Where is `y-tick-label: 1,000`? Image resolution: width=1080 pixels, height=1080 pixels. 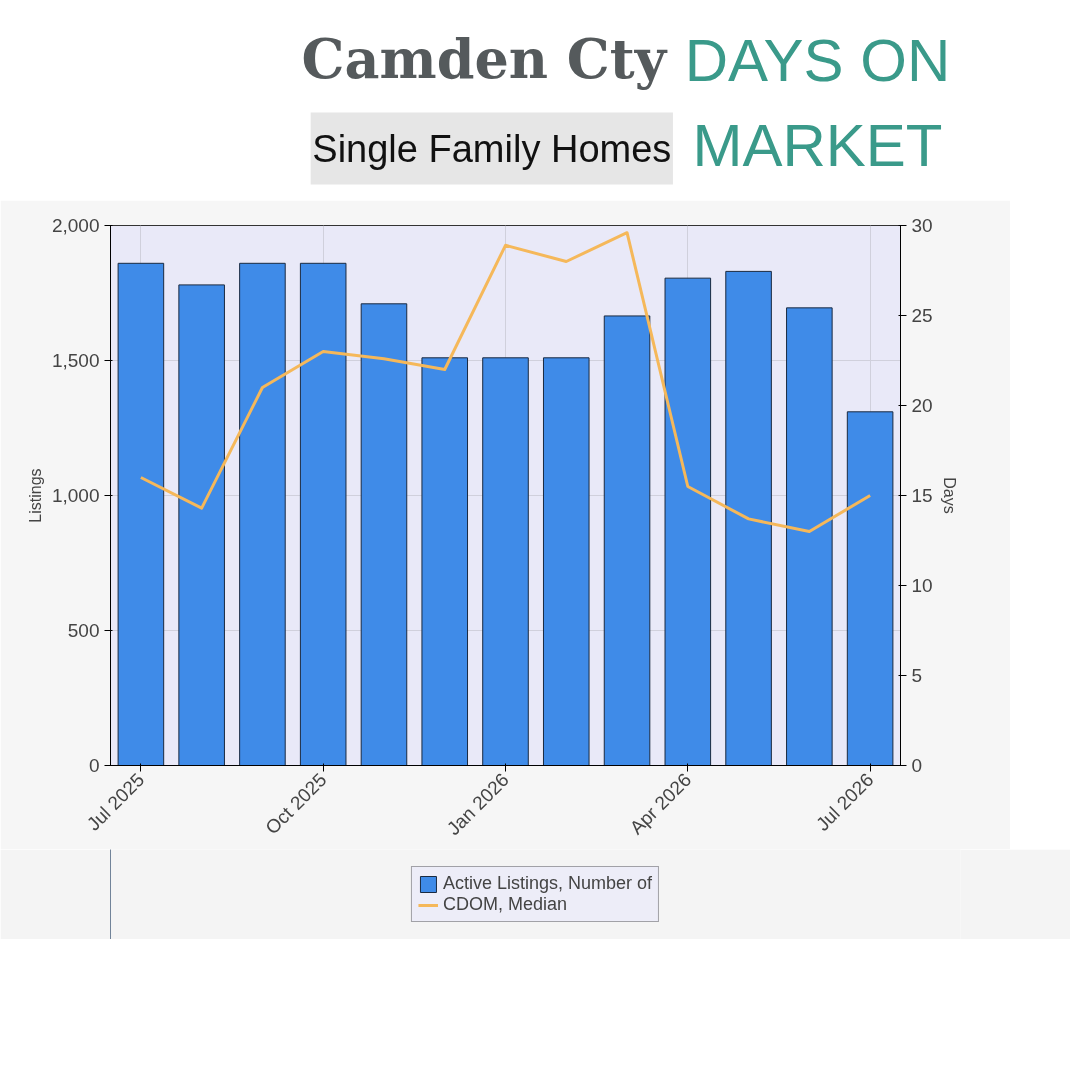
y-tick-label: 1,000 is located at coordinates (75, 495).